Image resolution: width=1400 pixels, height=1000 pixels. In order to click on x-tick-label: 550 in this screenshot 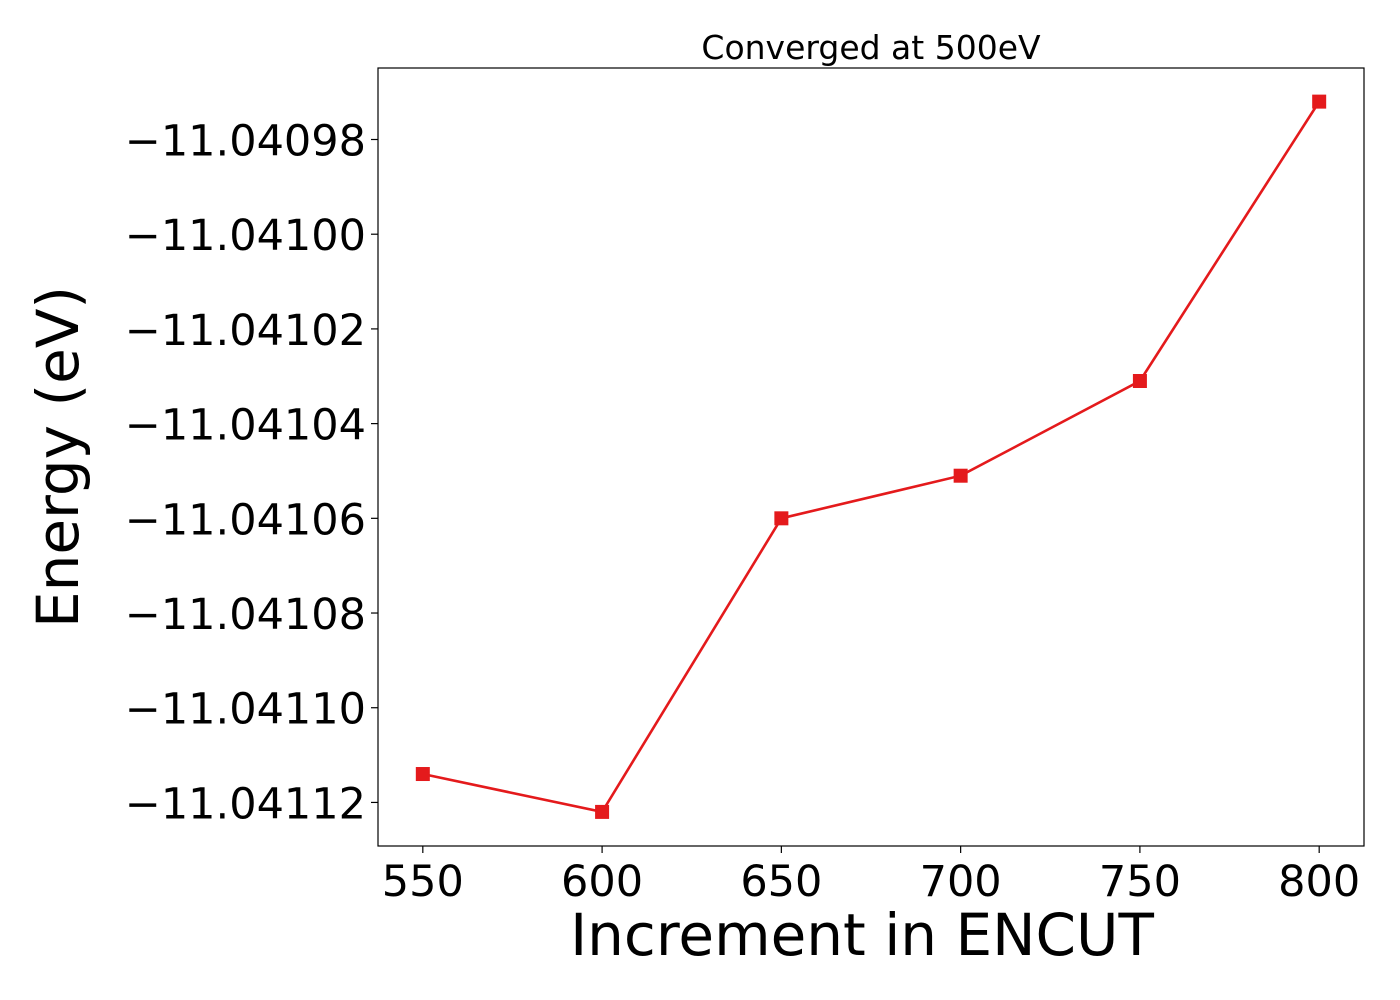, I will do `click(423, 882)`.